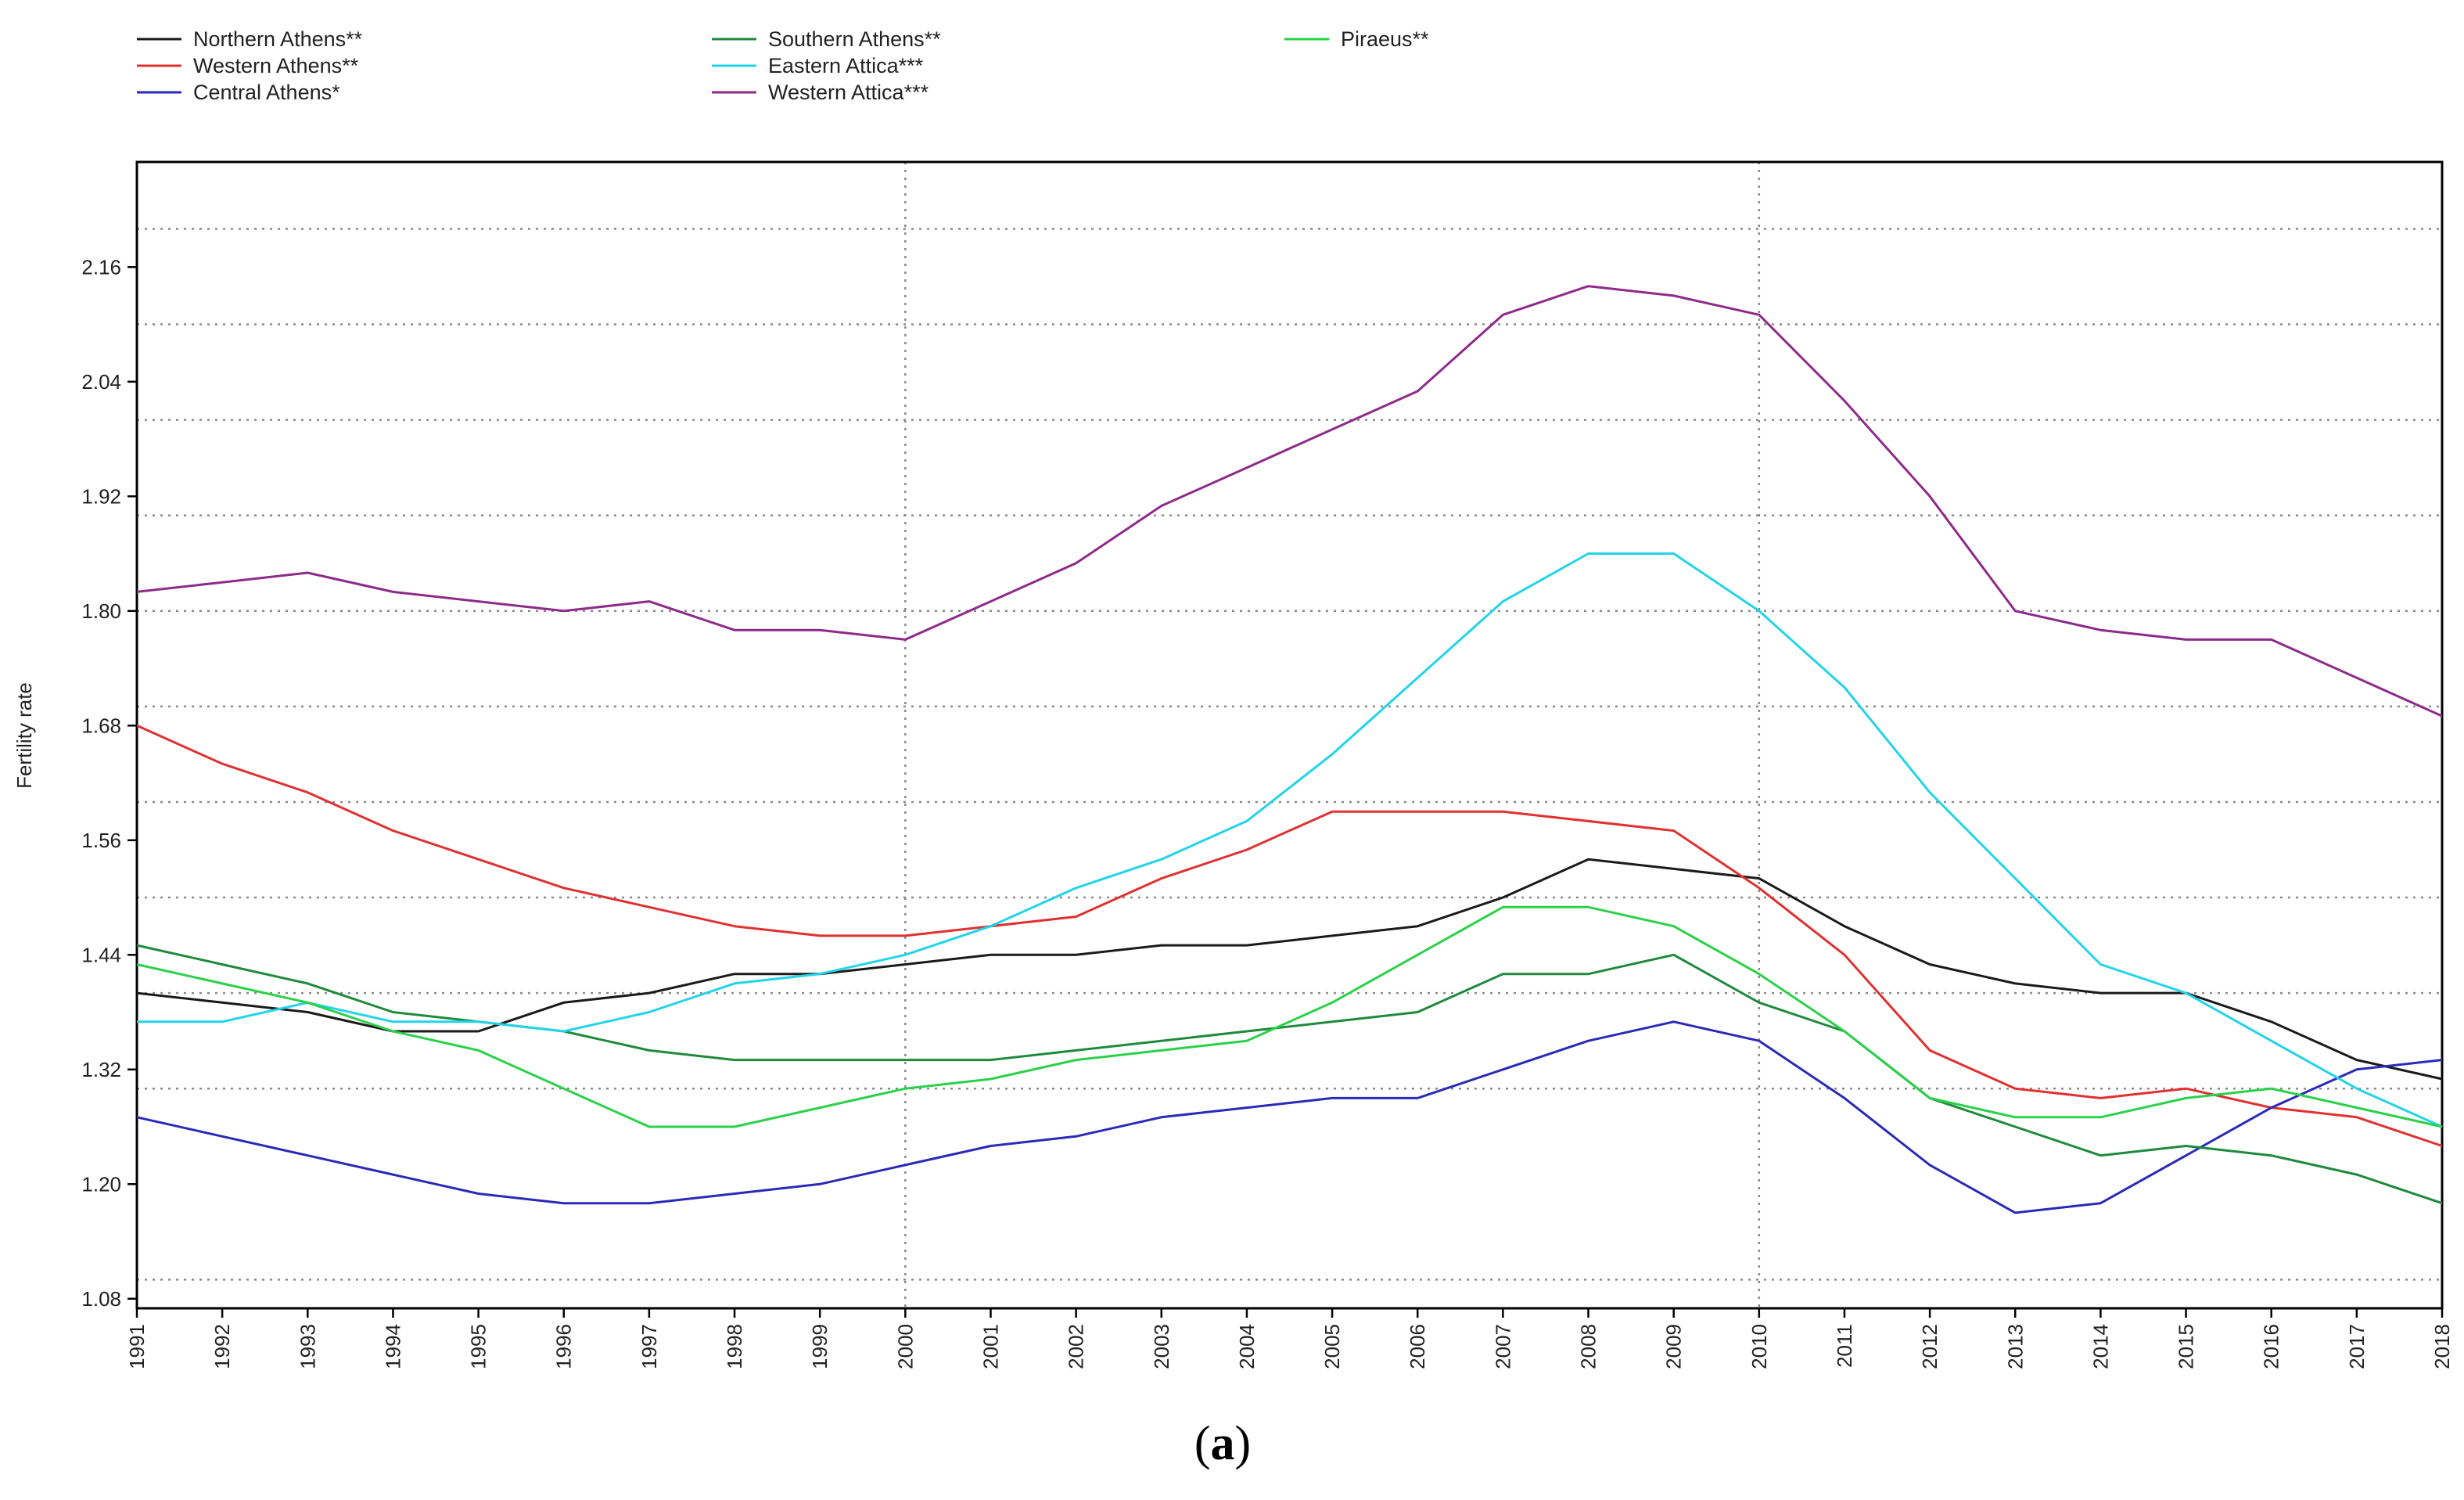 The image size is (2464, 1500). I want to click on x-tick-label: 2007, so click(1502, 1346).